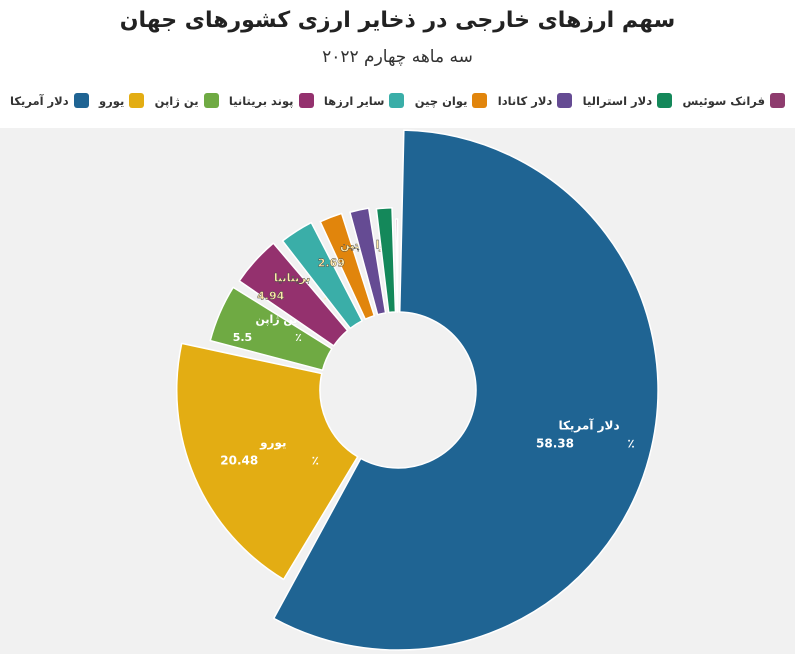  Describe the element at coordinates (555, 444) in the screenshot. I see `data-label-value: 58.38` at that location.